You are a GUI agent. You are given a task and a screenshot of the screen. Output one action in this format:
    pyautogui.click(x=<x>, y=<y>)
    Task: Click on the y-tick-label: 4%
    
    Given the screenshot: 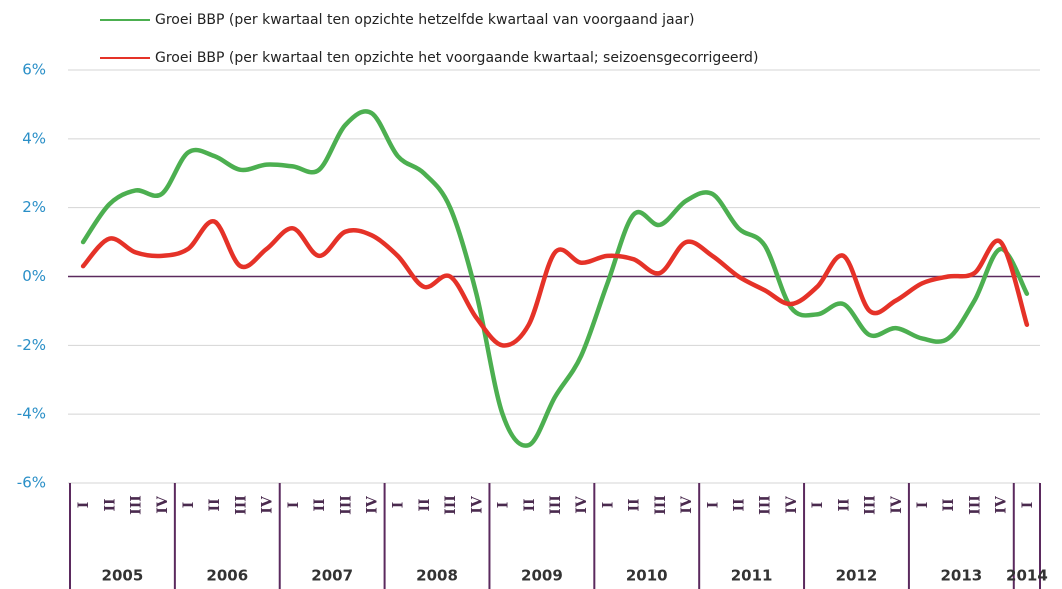 What is the action you would take?
    pyautogui.click(x=34, y=138)
    